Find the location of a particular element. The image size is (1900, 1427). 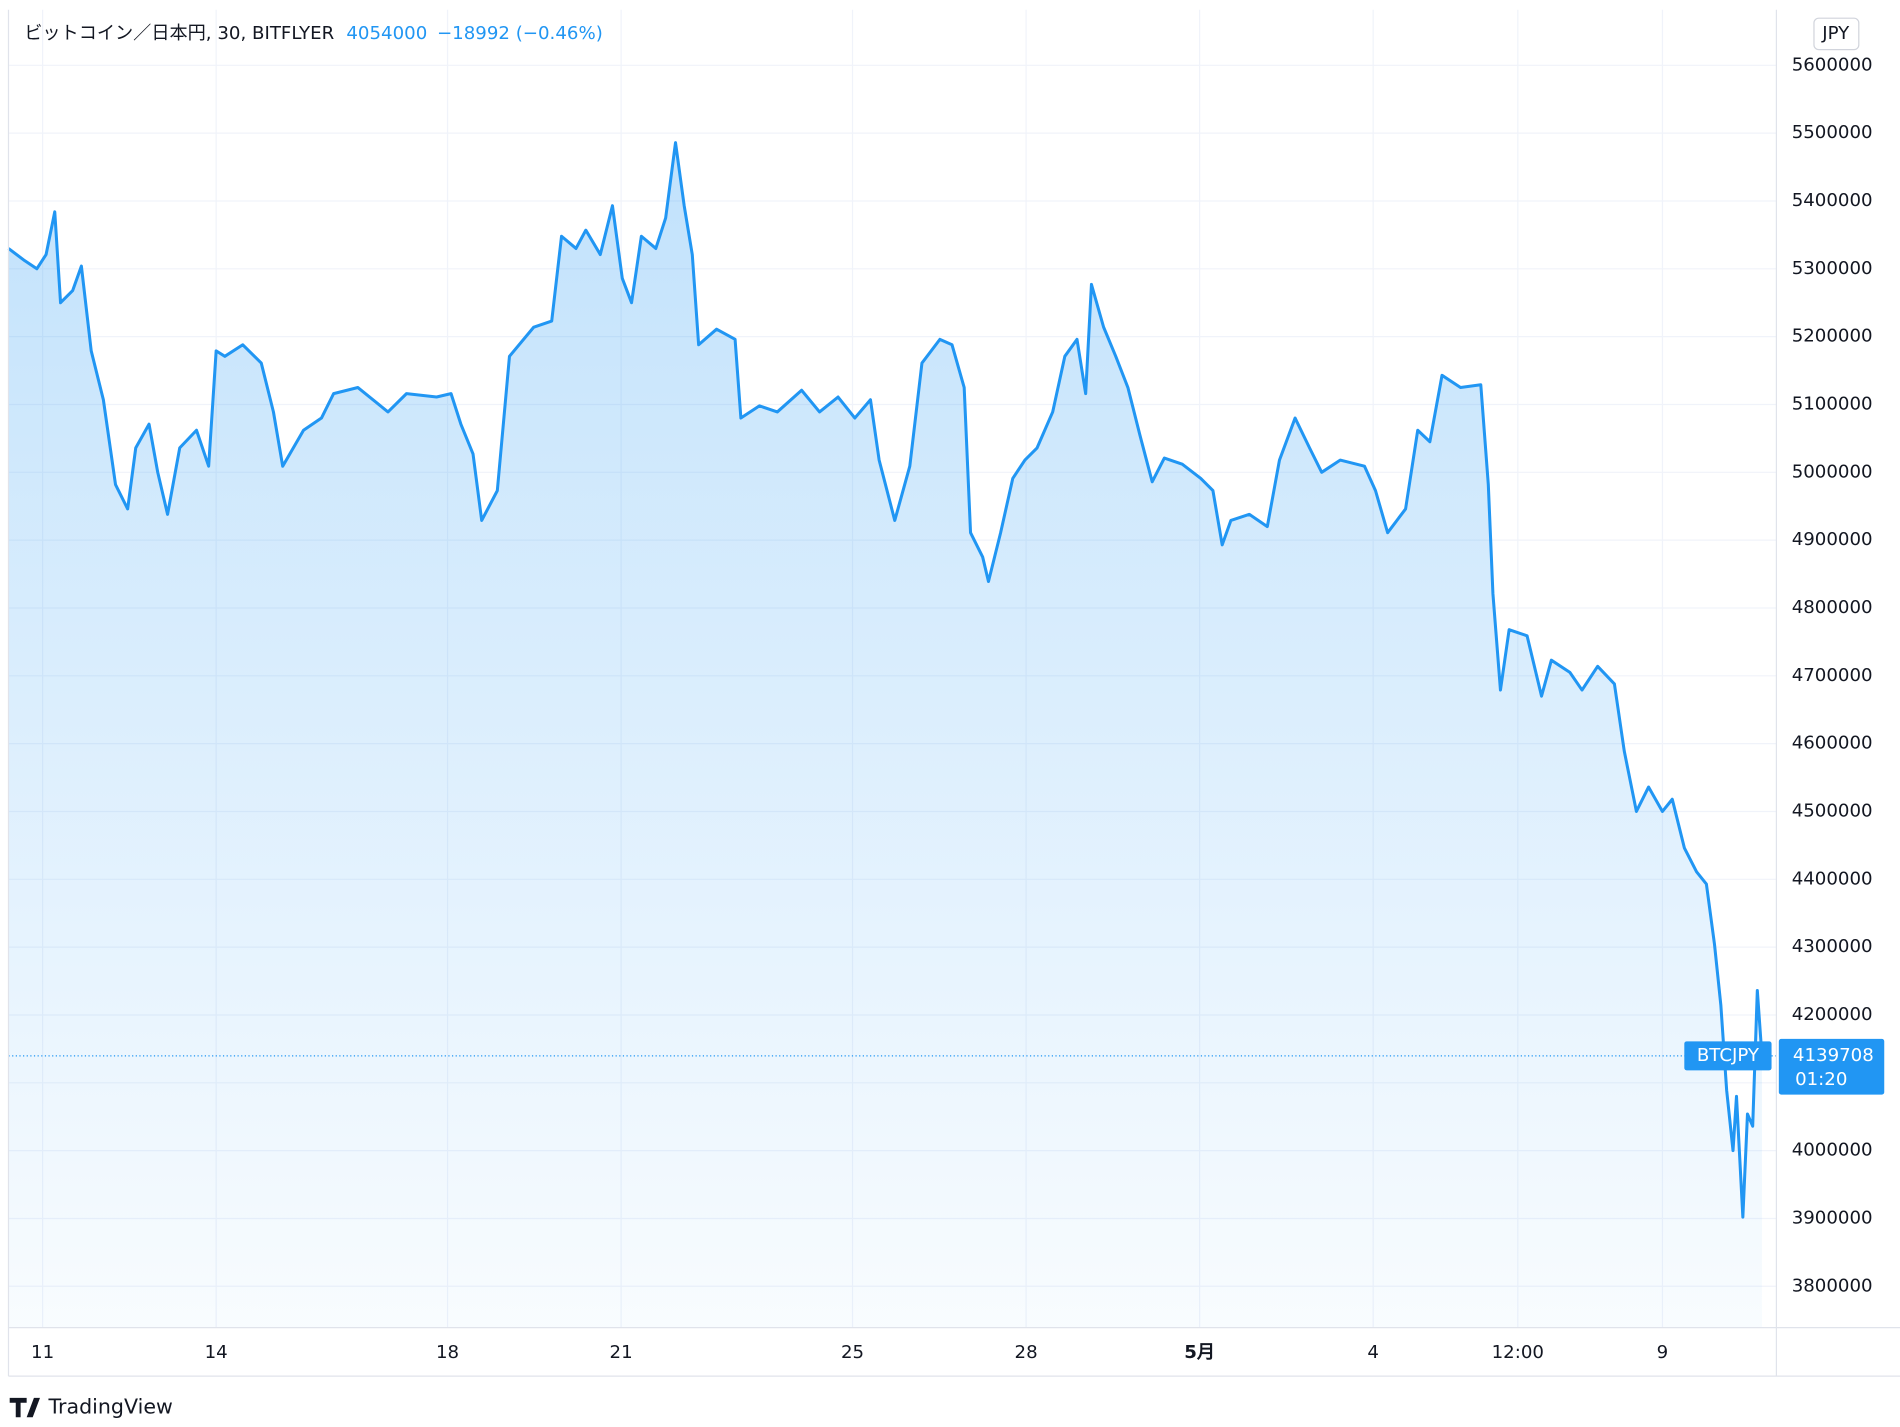

price-change: −18992 (−0.46%) is located at coordinates (520, 33).